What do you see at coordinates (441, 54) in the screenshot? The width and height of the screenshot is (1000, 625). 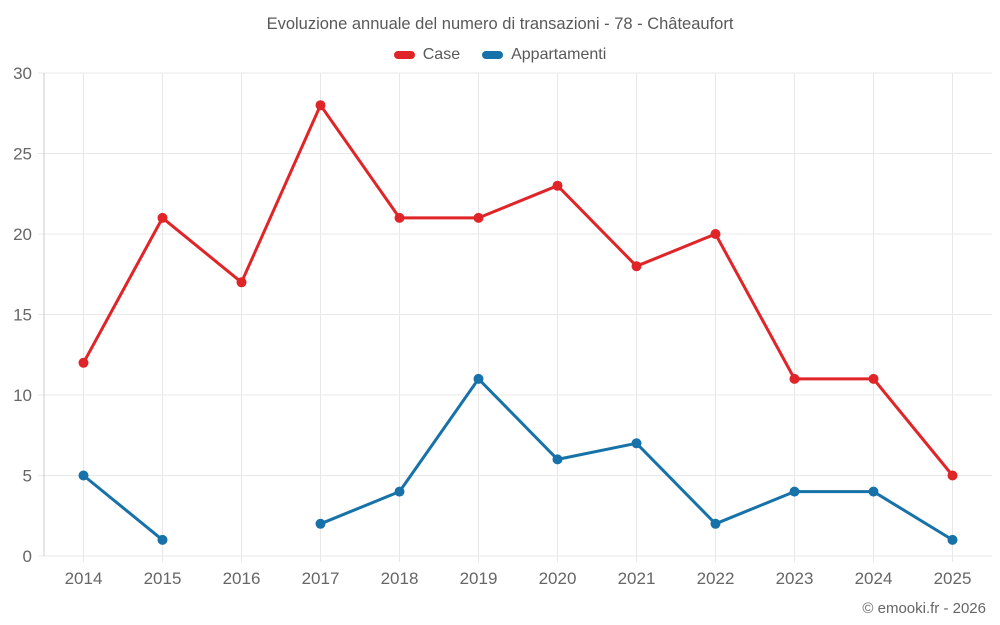 I see `legend-label-case: Case` at bounding box center [441, 54].